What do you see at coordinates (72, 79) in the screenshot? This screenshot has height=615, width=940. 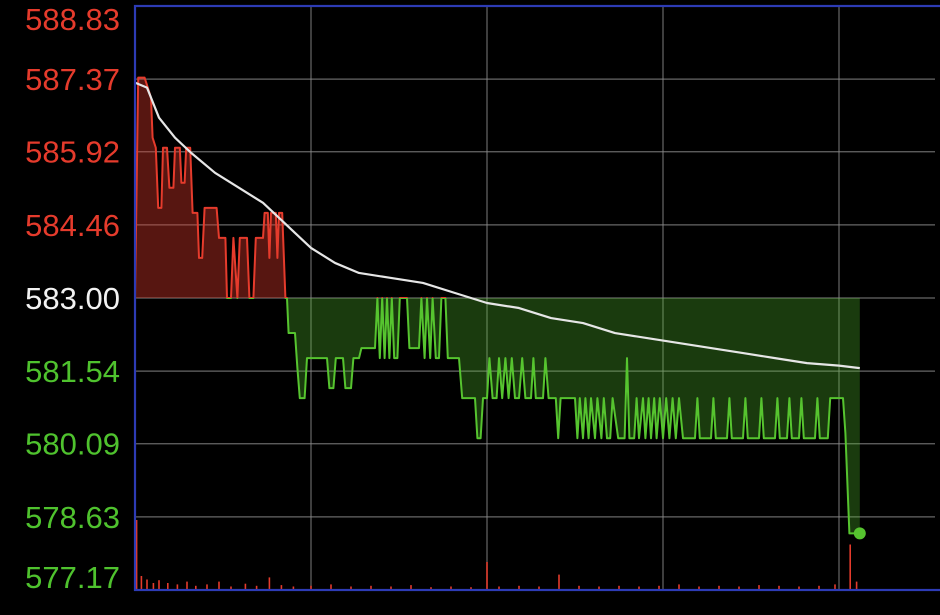 I see `y-axis-tick-label: 587.37` at bounding box center [72, 79].